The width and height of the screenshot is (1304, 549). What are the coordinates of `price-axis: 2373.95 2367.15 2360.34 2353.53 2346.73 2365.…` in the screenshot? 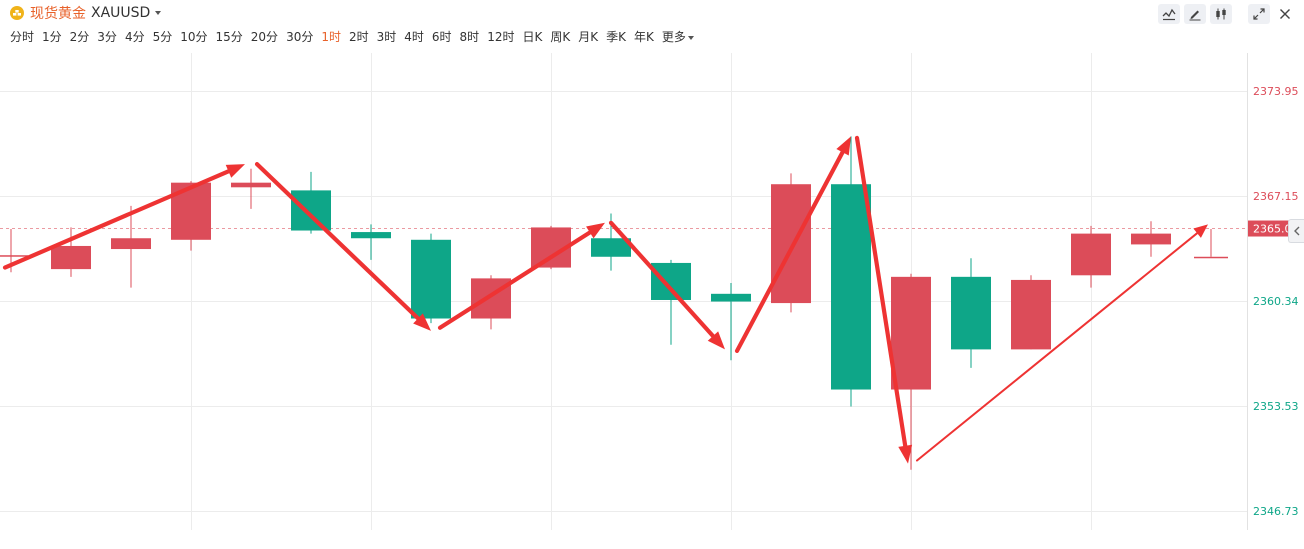 It's located at (1276, 301).